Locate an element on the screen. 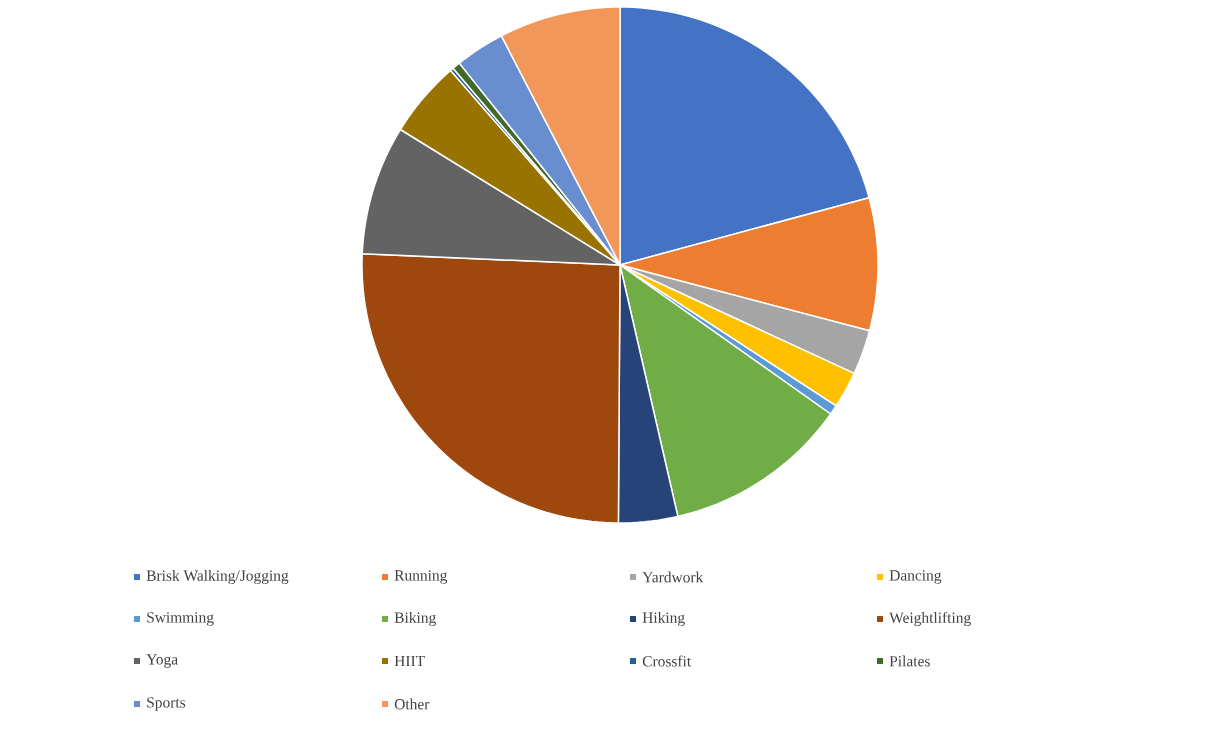 This screenshot has width=1230, height=734. legend-label: Biking is located at coordinates (415, 619).